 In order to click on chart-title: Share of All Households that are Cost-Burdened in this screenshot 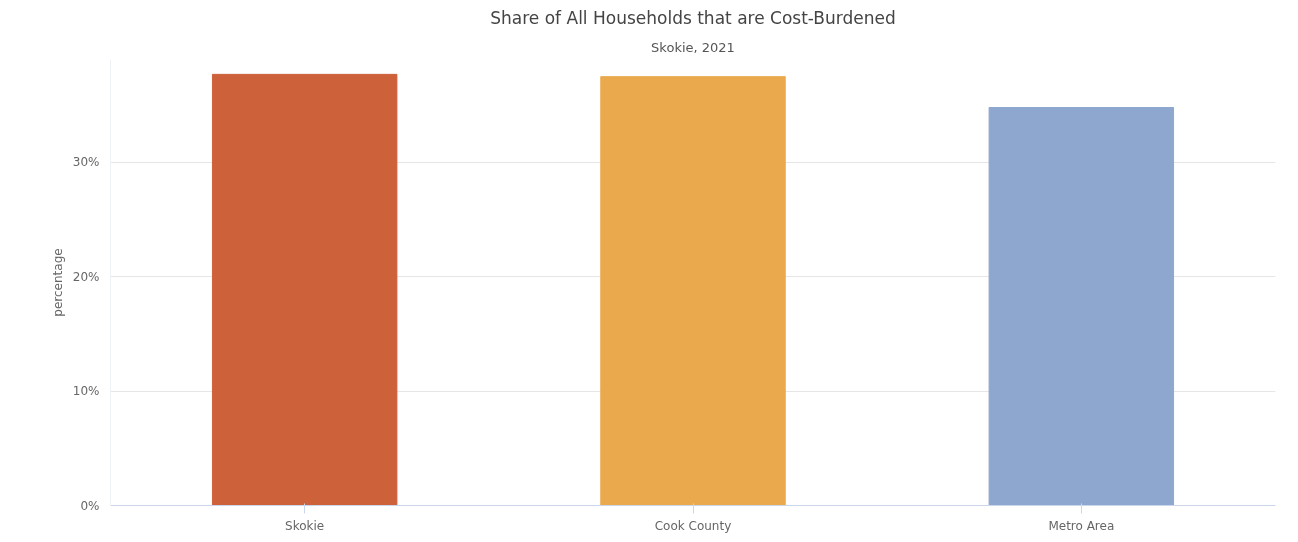, I will do `click(693, 17)`.